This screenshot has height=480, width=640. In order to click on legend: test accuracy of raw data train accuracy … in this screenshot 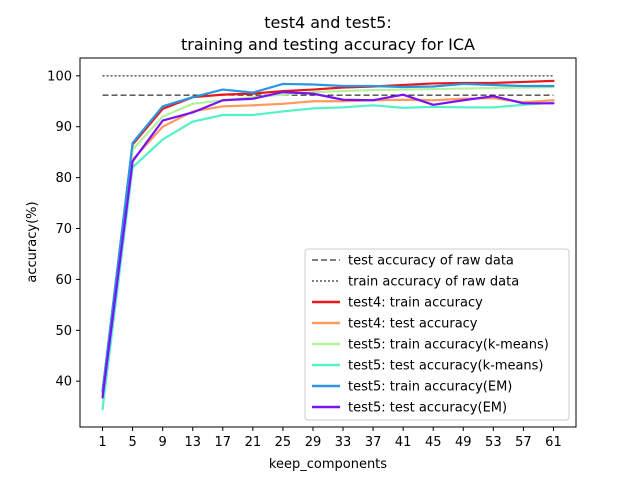, I will do `click(437, 334)`.